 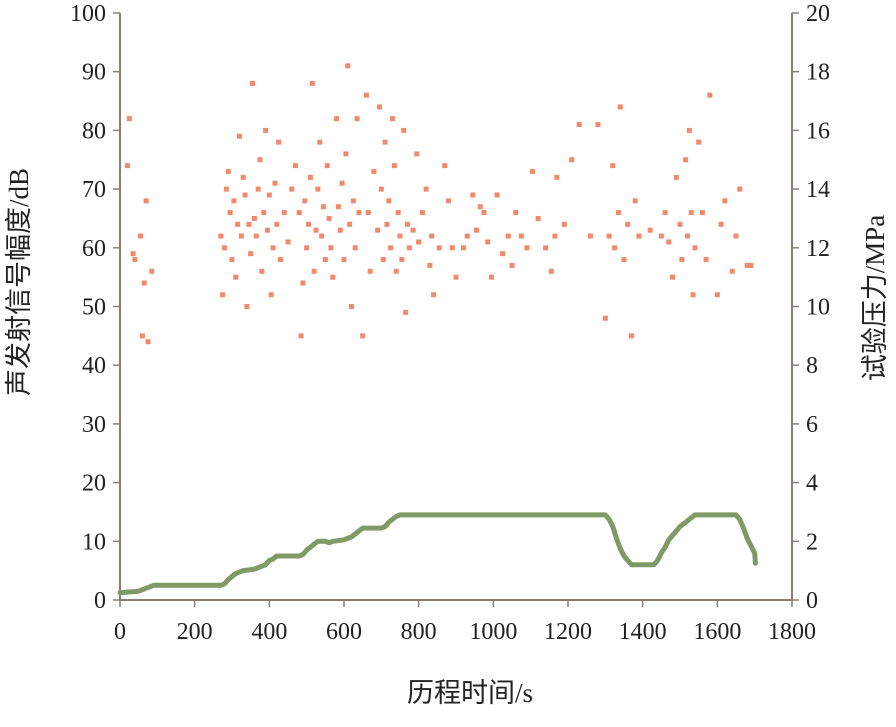 I want to click on left-y-axis-ticks: 0 10 20 30 40 50 60 70 80 90 100, so click(x=95, y=307).